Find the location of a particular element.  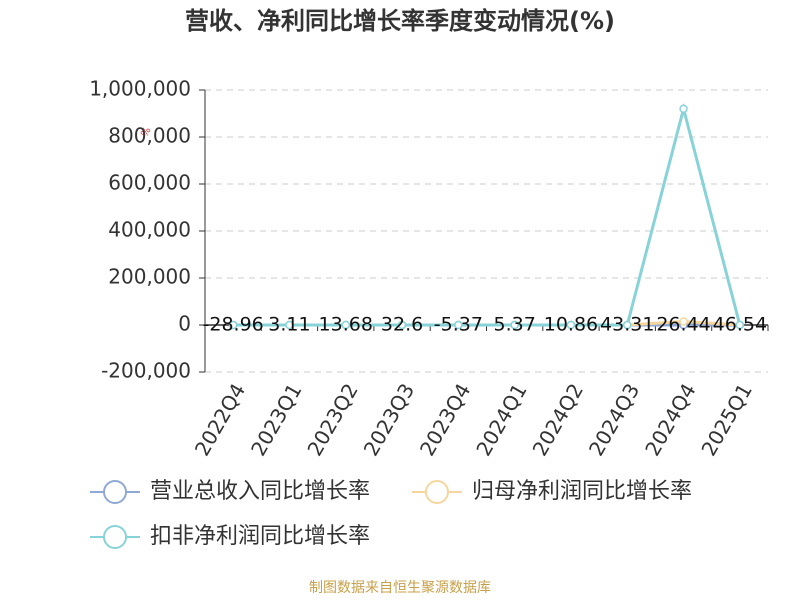

data-label: 43.31 is located at coordinates (627, 324).